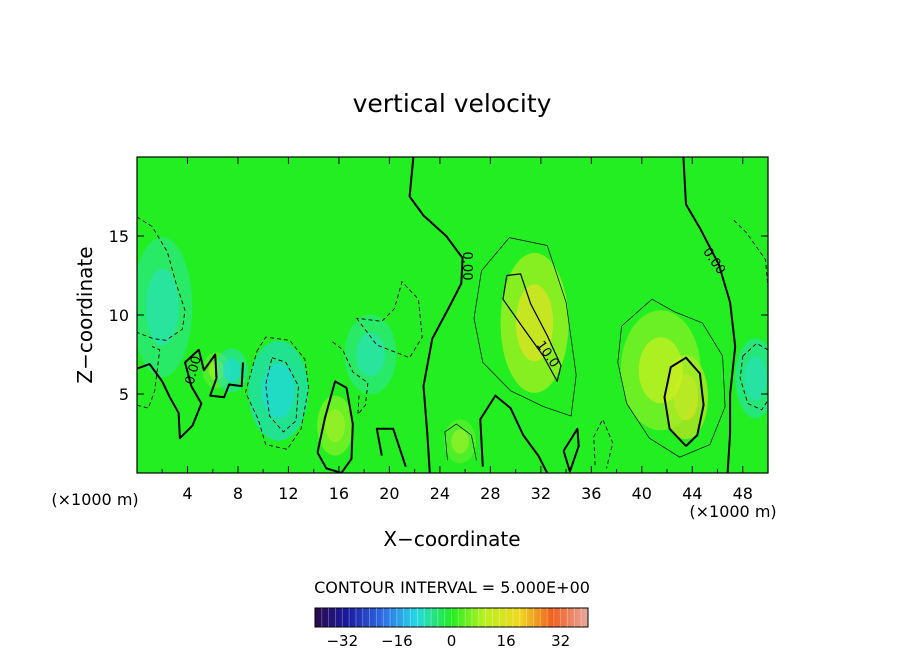 The height and width of the screenshot is (654, 904). What do you see at coordinates (85, 314) in the screenshot?
I see `y-axis-label: Z−coordinate` at bounding box center [85, 314].